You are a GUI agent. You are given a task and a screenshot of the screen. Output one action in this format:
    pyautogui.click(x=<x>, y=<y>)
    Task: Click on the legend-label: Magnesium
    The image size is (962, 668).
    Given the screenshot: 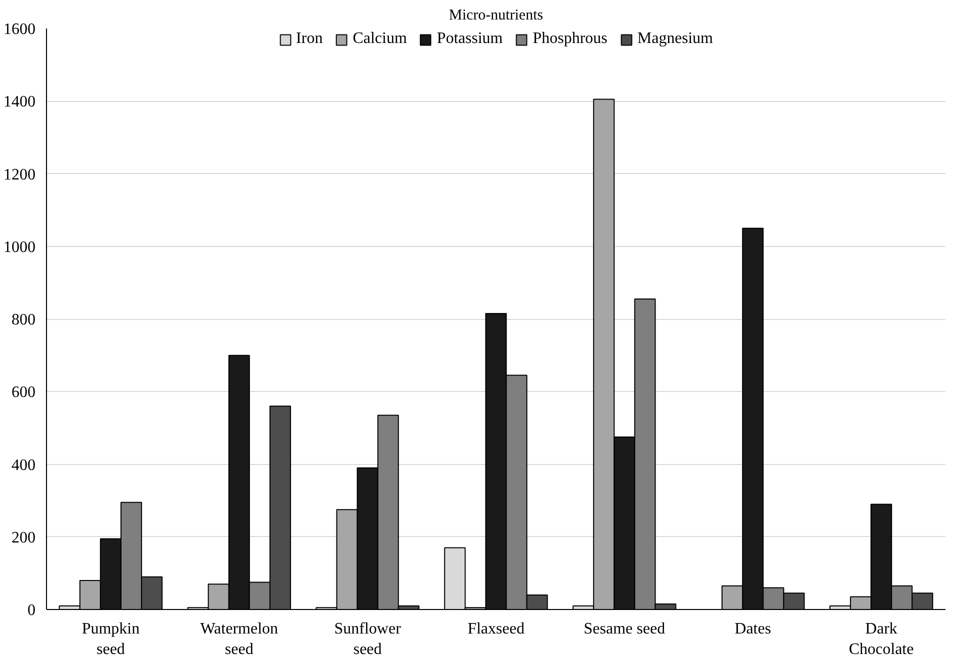 What is the action you would take?
    pyautogui.click(x=675, y=39)
    